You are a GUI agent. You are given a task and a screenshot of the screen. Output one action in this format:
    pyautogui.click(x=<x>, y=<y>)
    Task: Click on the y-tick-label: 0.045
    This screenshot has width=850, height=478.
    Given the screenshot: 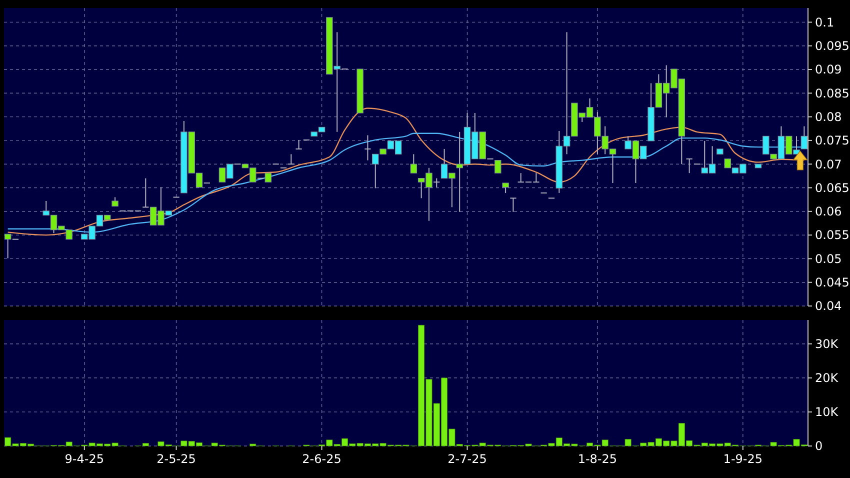 What is the action you would take?
    pyautogui.click(x=832, y=283)
    